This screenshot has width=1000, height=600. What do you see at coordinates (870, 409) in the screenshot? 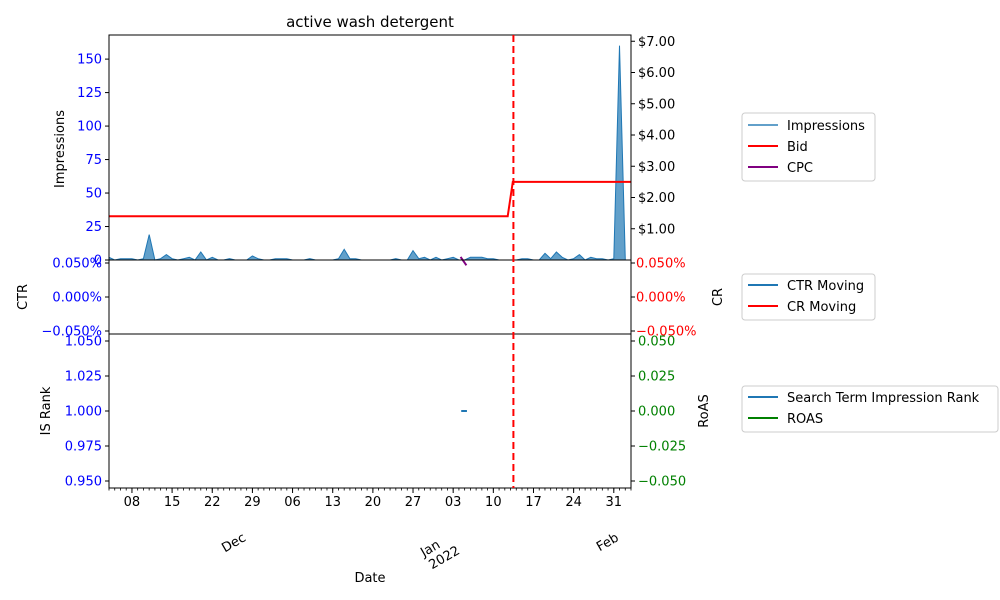
I see `legend-is-rank: Search Term Impression Rank ROAS` at bounding box center [870, 409].